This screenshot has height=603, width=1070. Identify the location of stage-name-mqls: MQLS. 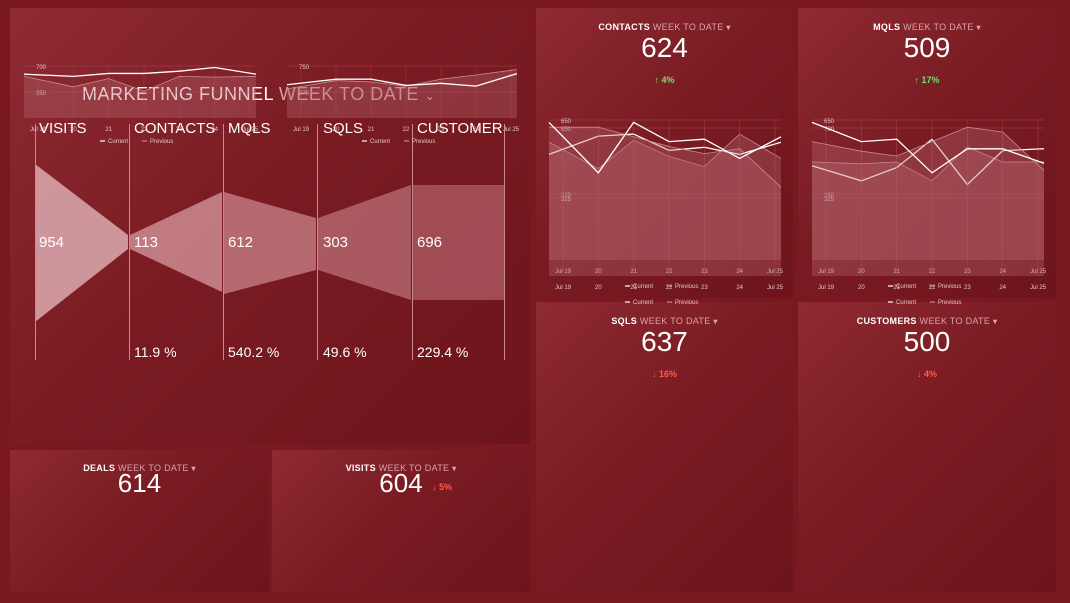
(249, 128).